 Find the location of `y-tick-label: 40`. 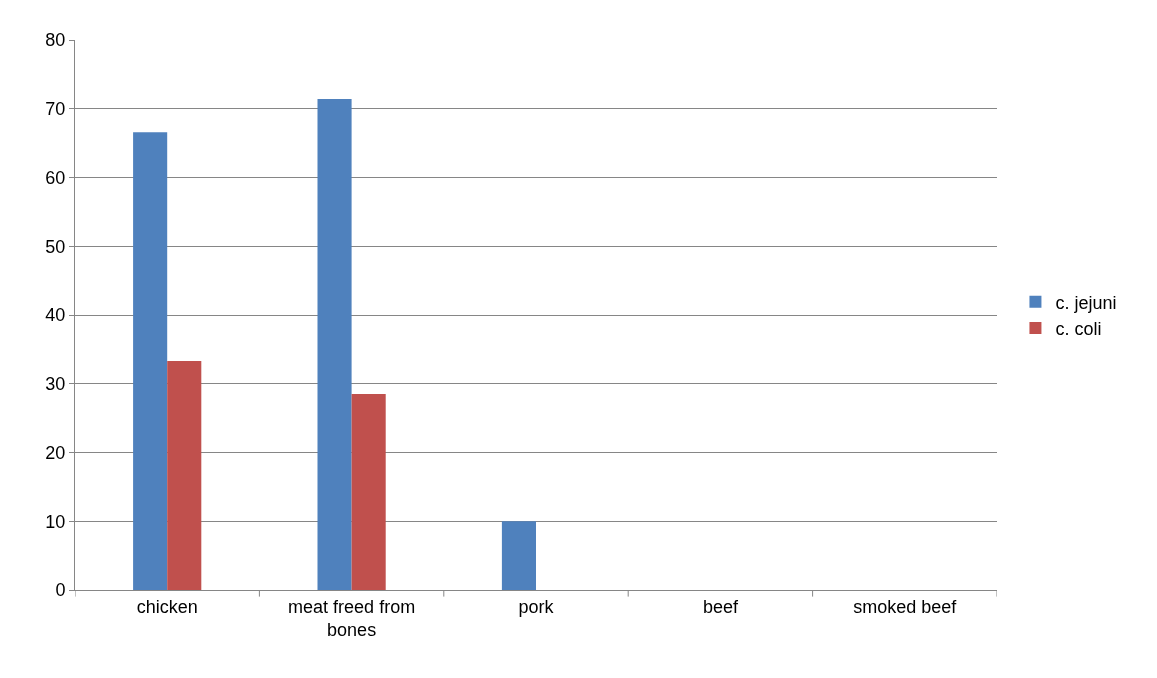

y-tick-label: 40 is located at coordinates (55, 315).